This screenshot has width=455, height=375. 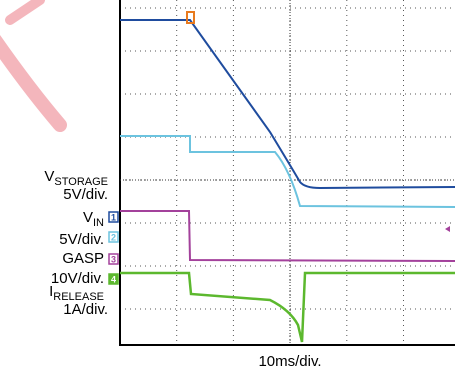 I want to click on symbol: I, so click(x=51, y=291).